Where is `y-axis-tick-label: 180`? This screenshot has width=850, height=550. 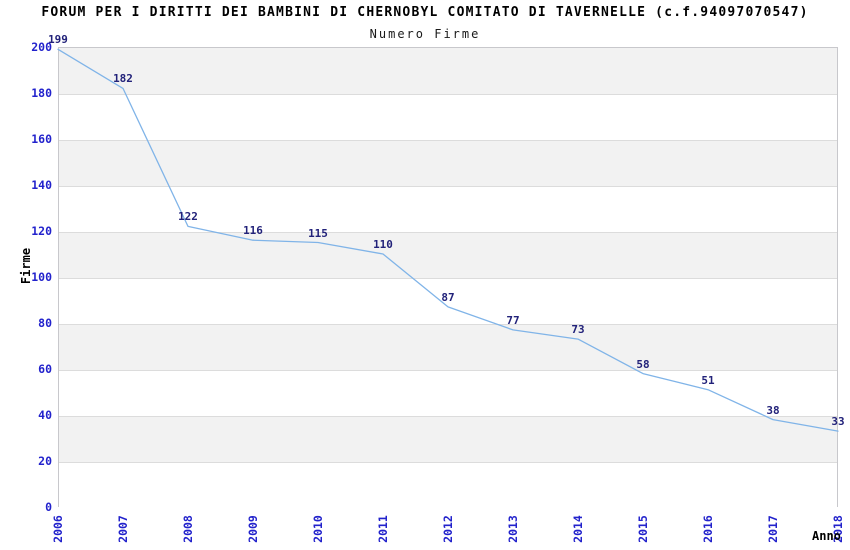
y-axis-tick-label: 180 is located at coordinates (41, 93).